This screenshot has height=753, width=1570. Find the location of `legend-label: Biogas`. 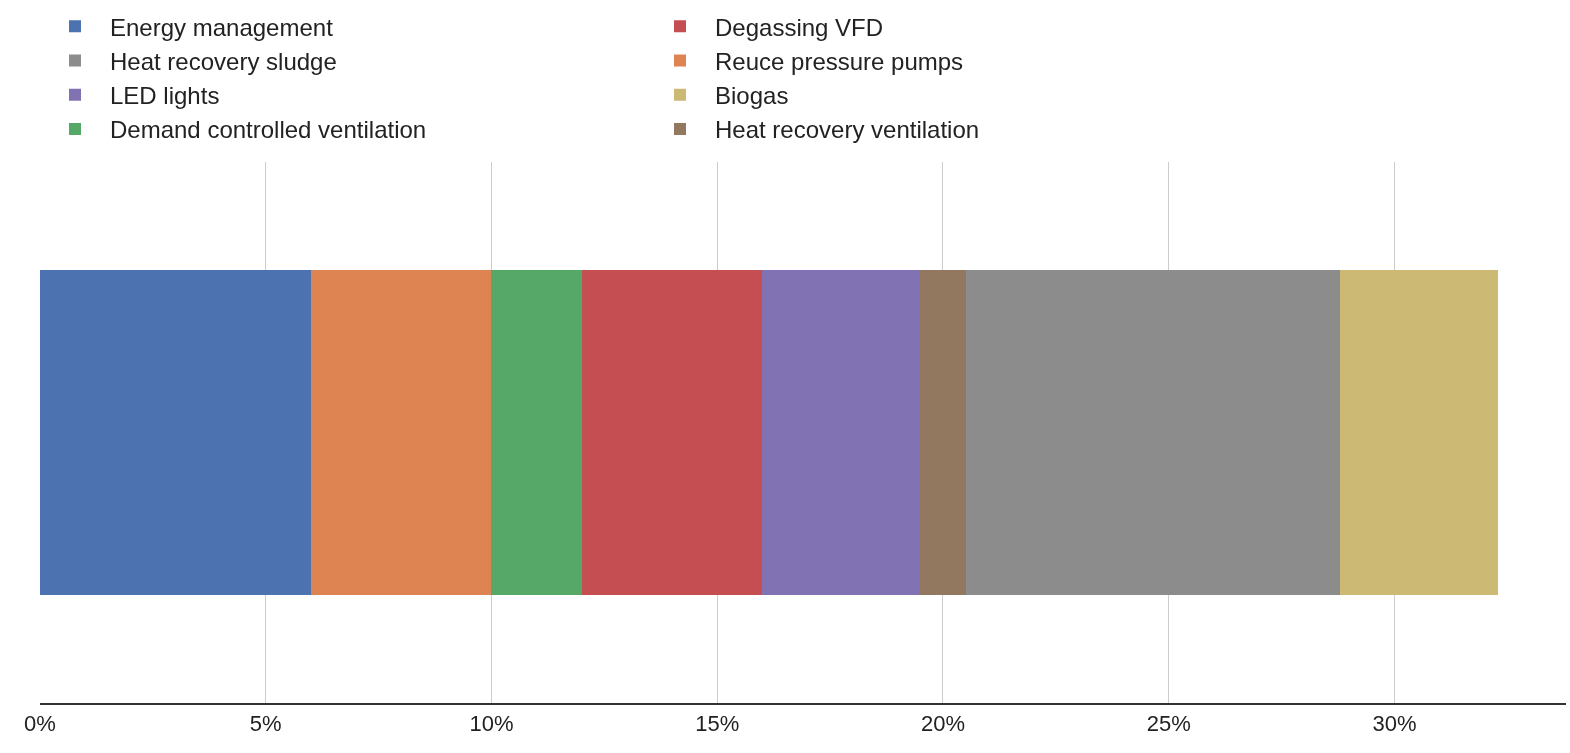

legend-label: Biogas is located at coordinates (752, 96).